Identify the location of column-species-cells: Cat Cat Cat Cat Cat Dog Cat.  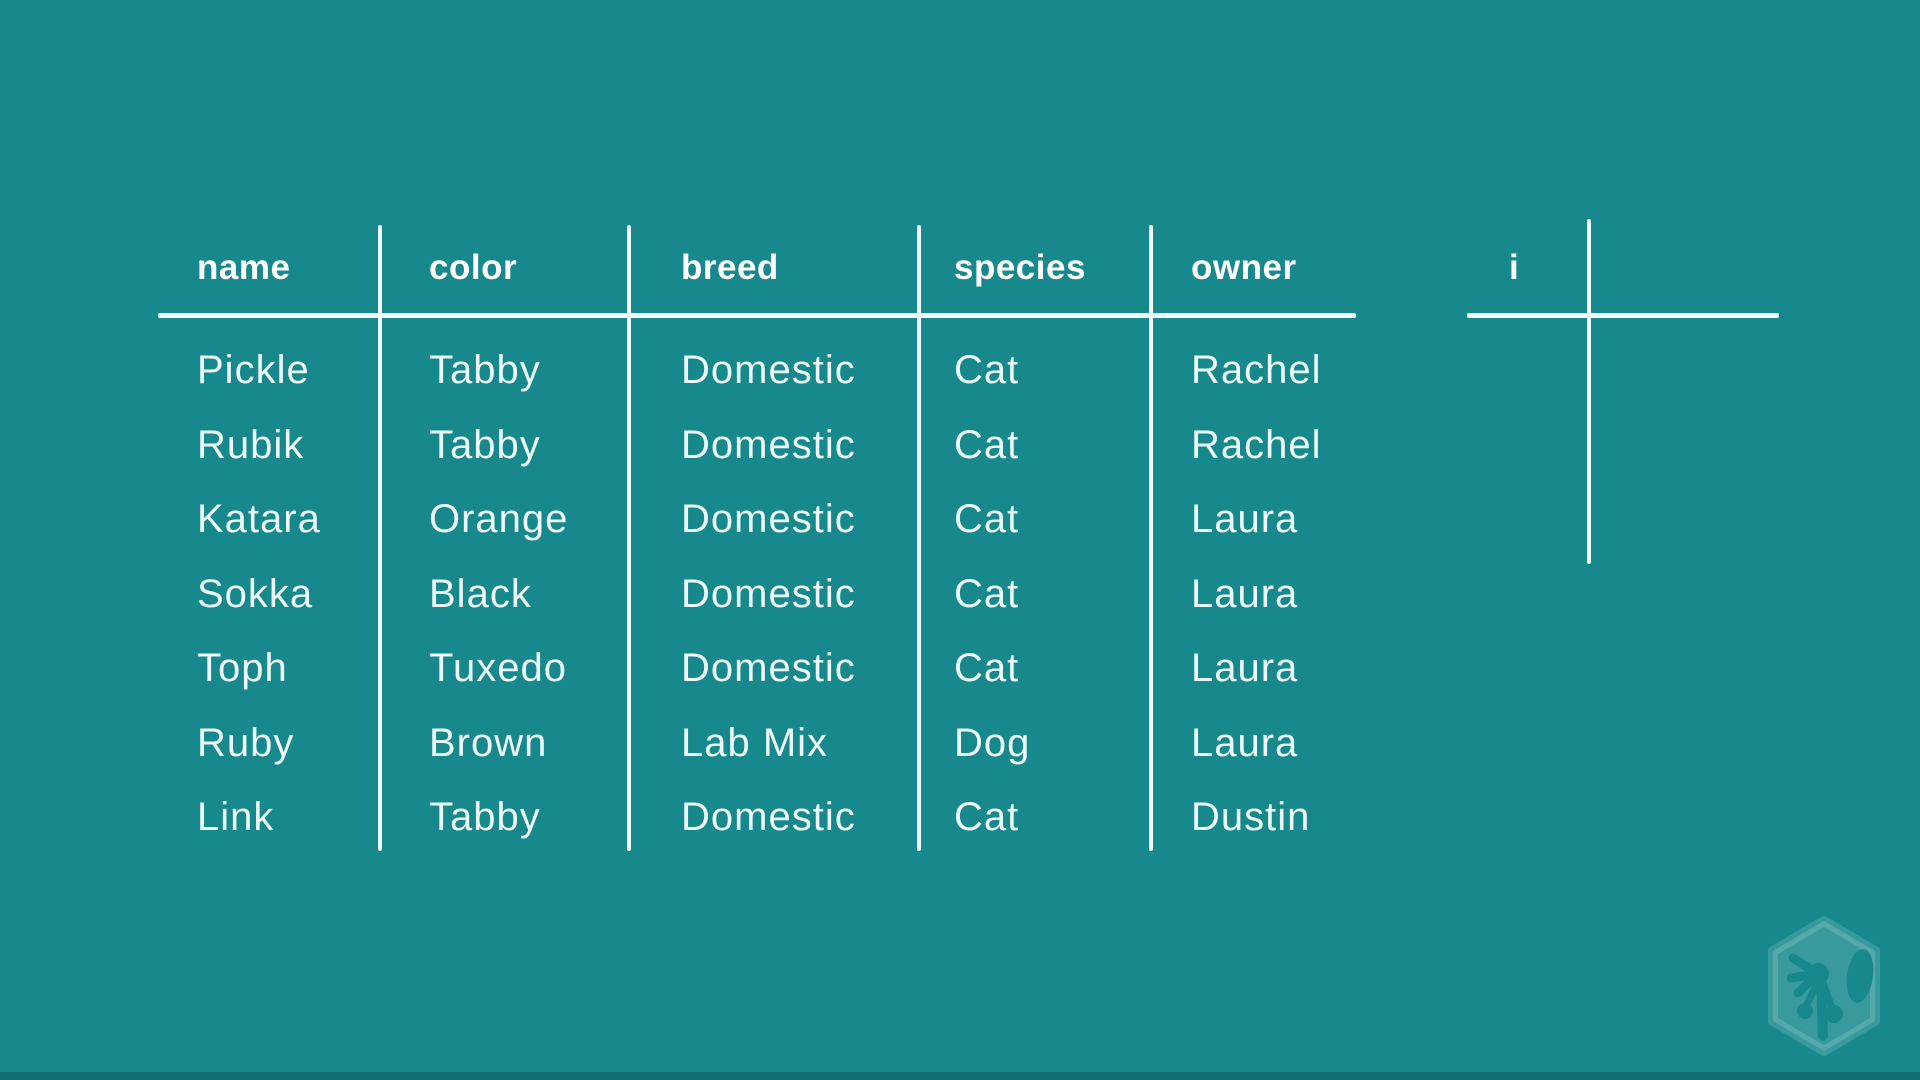
(1020, 594).